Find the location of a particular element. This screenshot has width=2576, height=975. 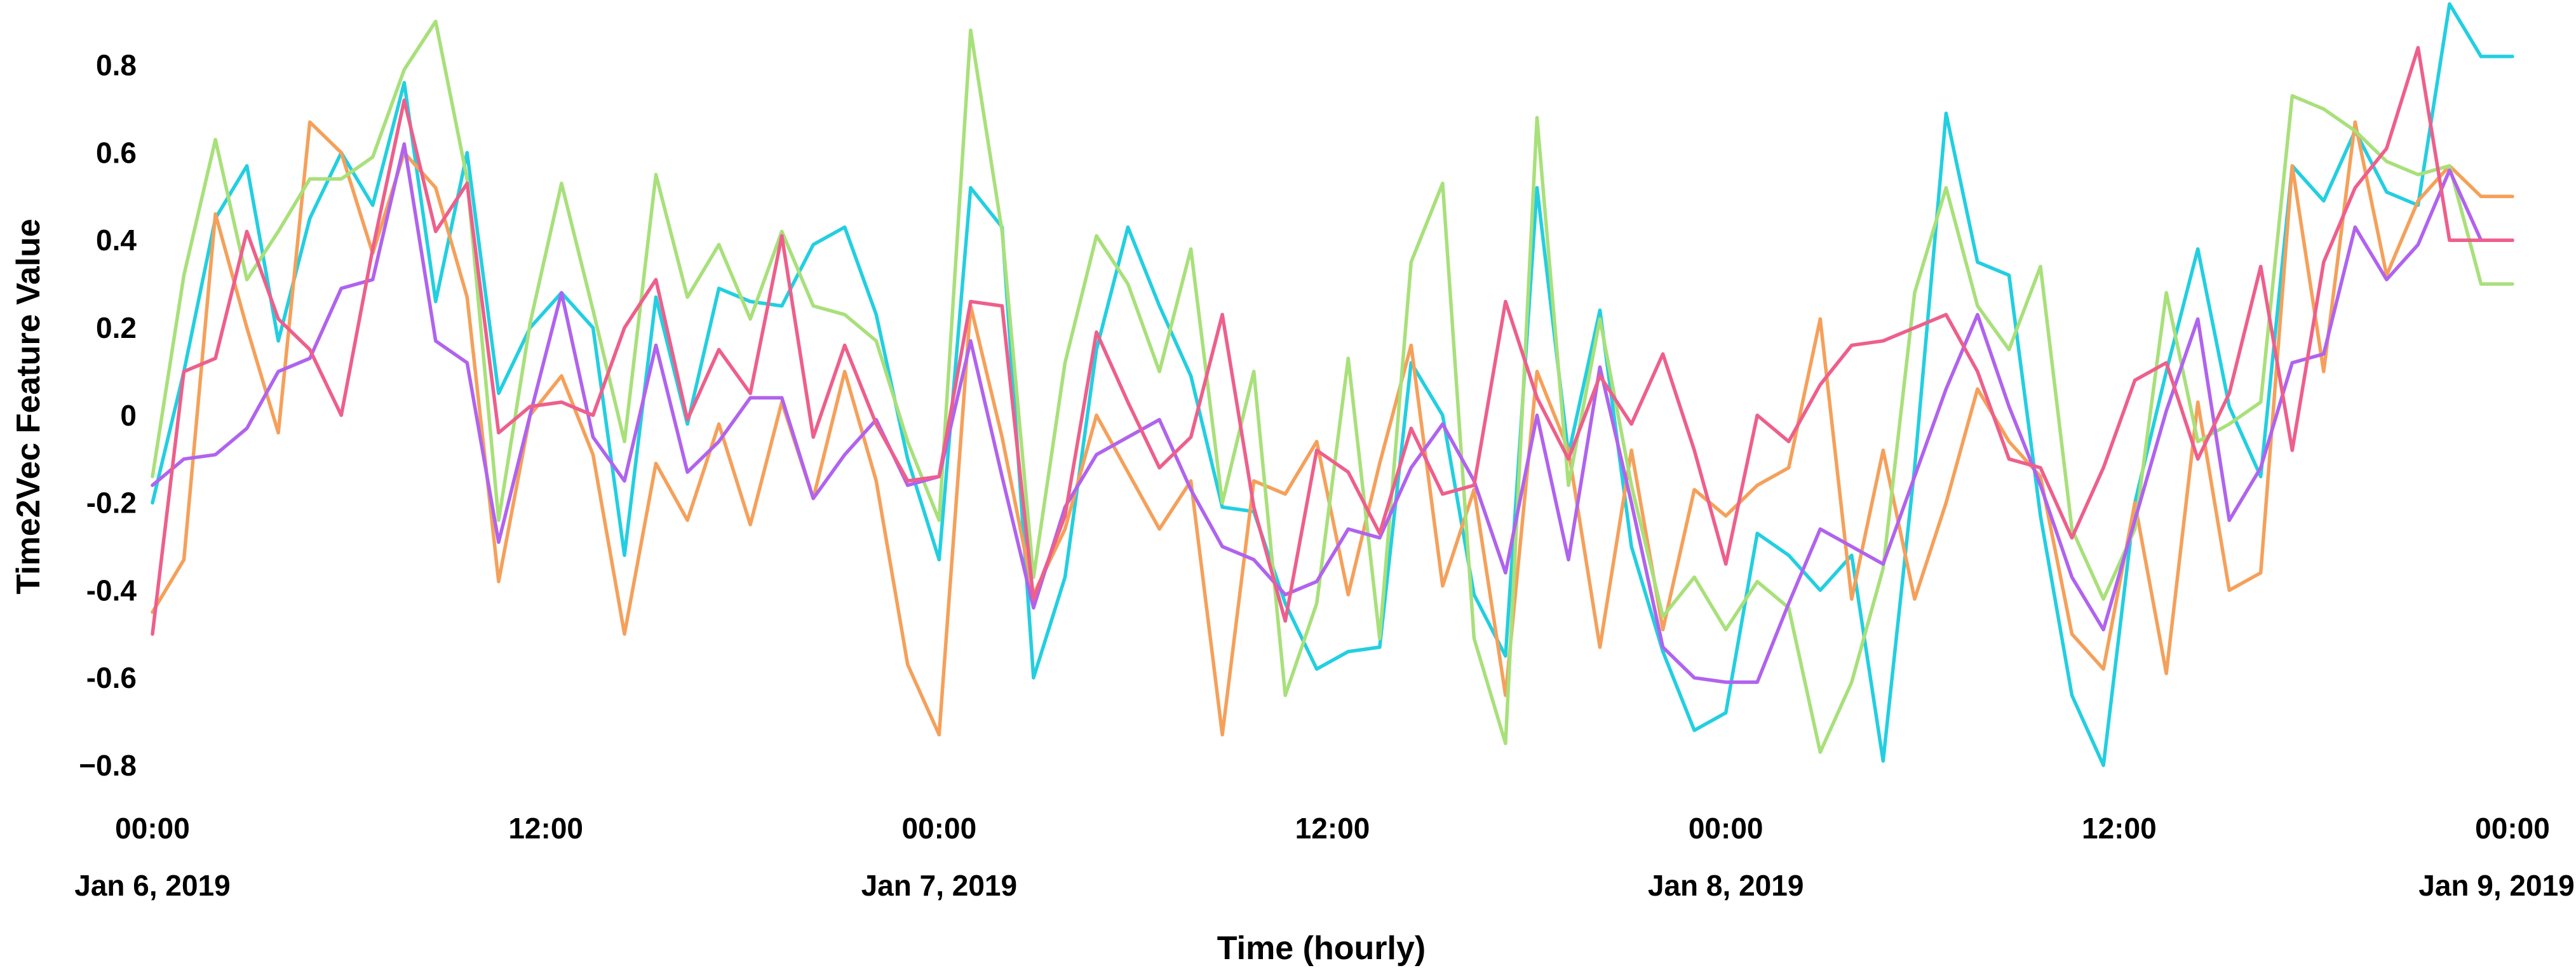

x-tick-date-label: Jan 8, 2019 is located at coordinates (1726, 885).